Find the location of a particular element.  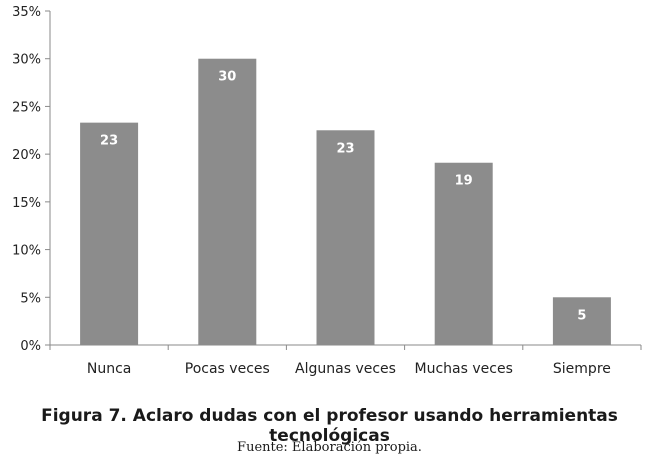

x-category-label: Siempre is located at coordinates (582, 369).